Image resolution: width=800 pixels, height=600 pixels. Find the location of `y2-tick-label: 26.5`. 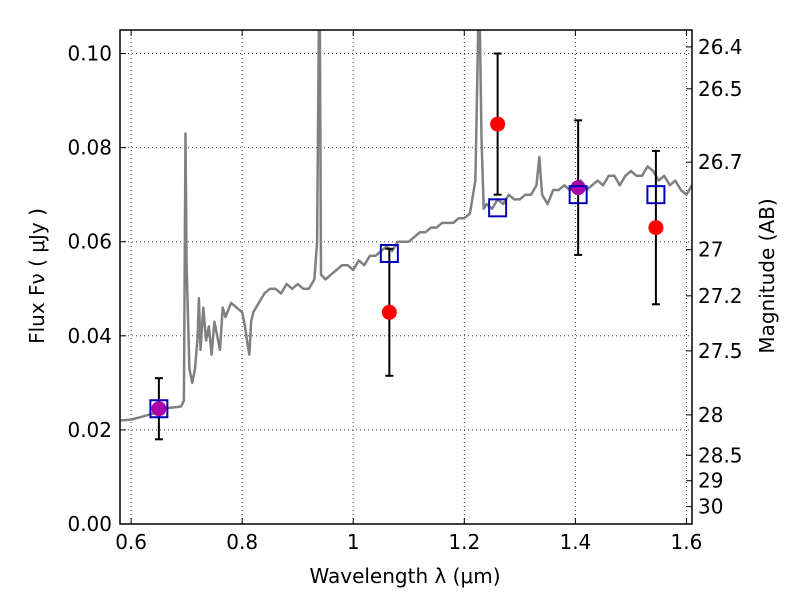

y2-tick-label: 26.5 is located at coordinates (720, 89).